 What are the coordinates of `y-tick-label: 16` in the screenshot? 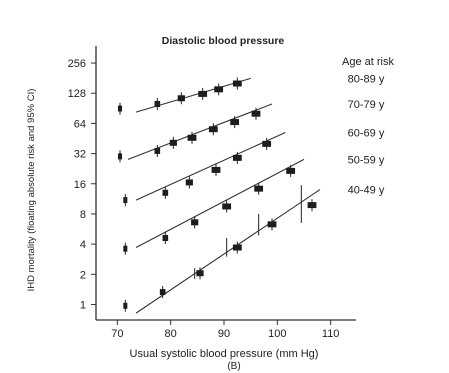 It's located at (80, 185).